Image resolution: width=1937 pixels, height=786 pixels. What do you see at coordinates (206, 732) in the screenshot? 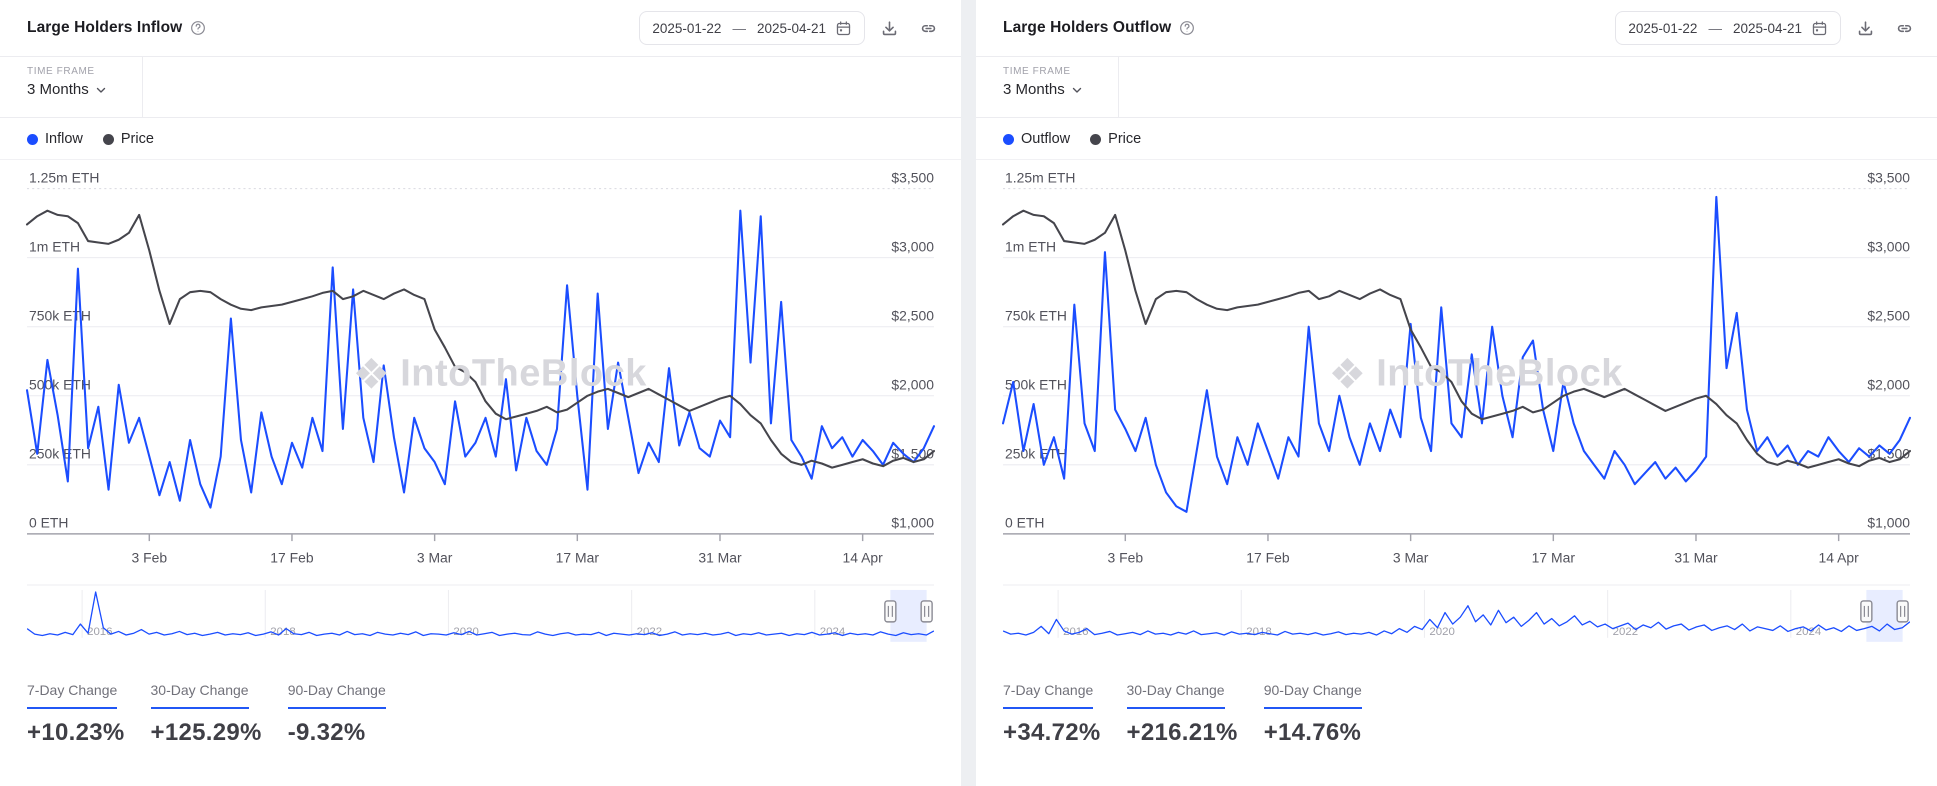
I see `stat-30-day-value: +125.29%` at bounding box center [206, 732].